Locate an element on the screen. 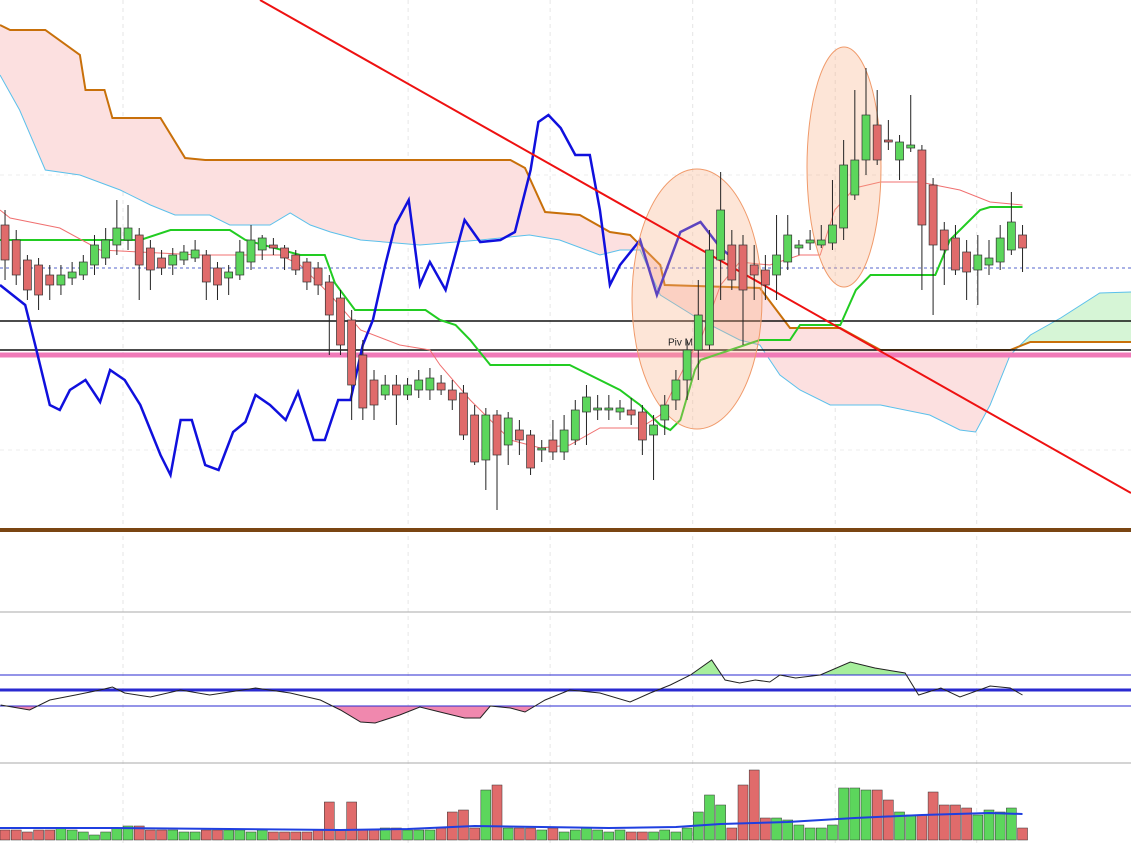  cloud-bullish is located at coordinates (1074, 319).